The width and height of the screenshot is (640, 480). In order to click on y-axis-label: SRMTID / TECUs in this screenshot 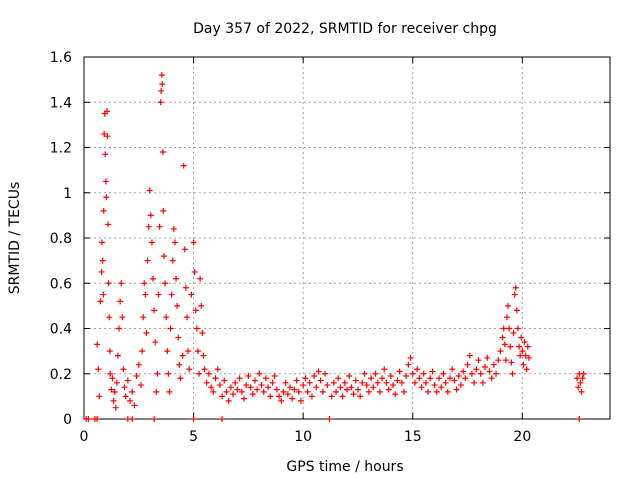, I will do `click(15, 238)`.